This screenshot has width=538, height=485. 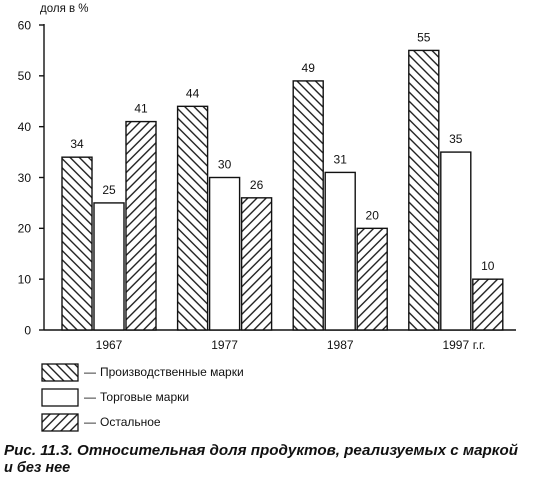 I want to click on bar-series-3-1997, so click(x=488, y=304).